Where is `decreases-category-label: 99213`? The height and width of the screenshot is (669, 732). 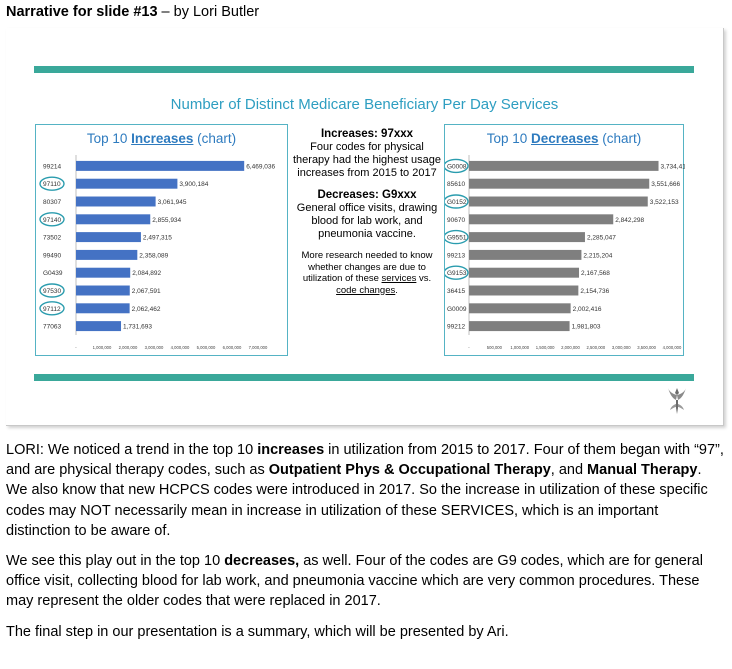
decreases-category-label: 99213 is located at coordinates (456, 255).